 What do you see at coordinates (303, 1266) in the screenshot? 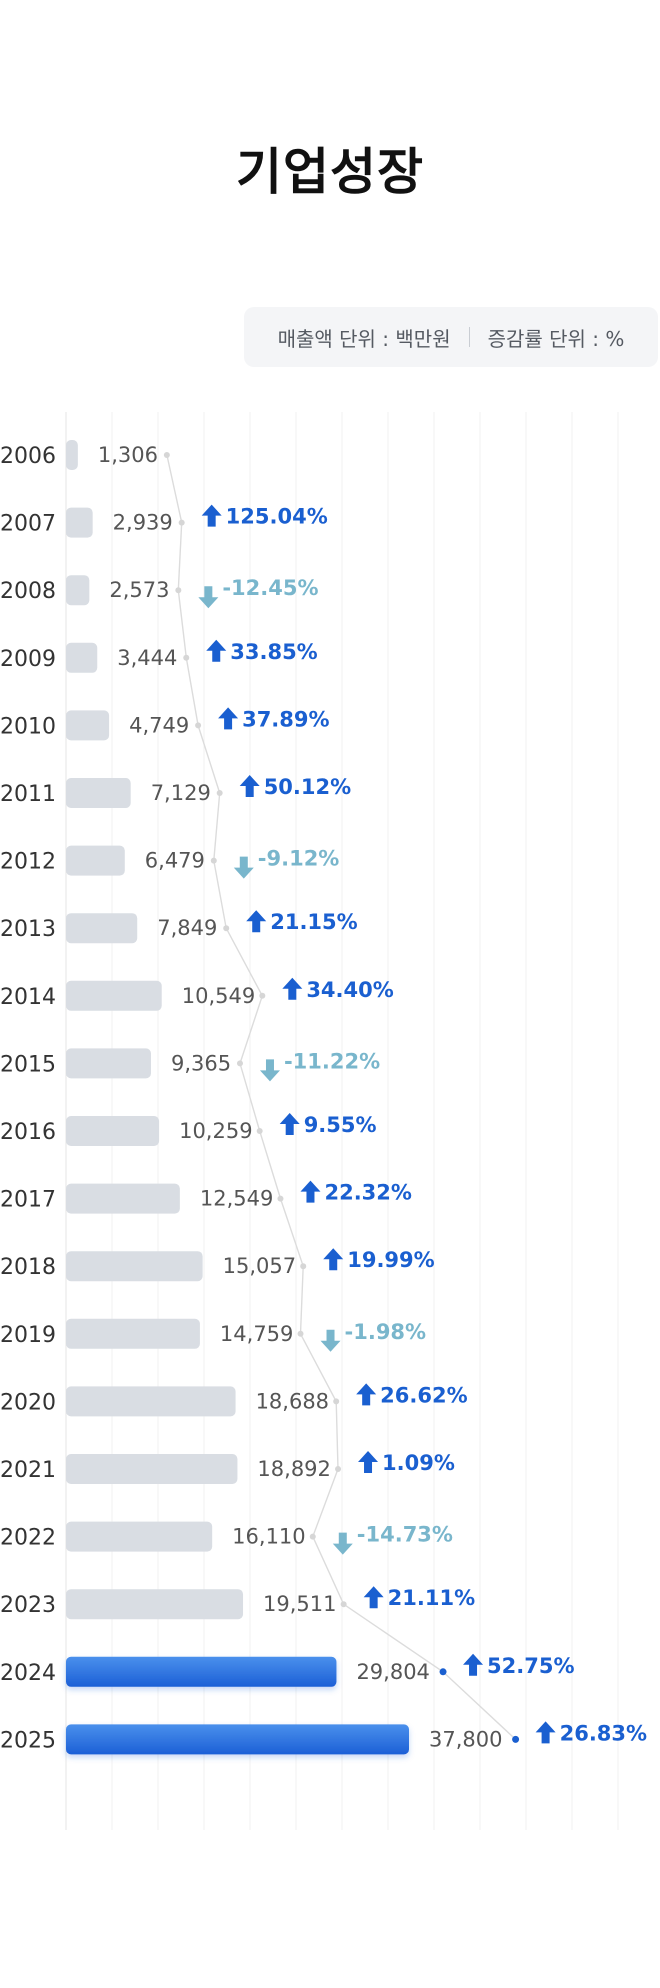
I see `trend-dot-2018` at bounding box center [303, 1266].